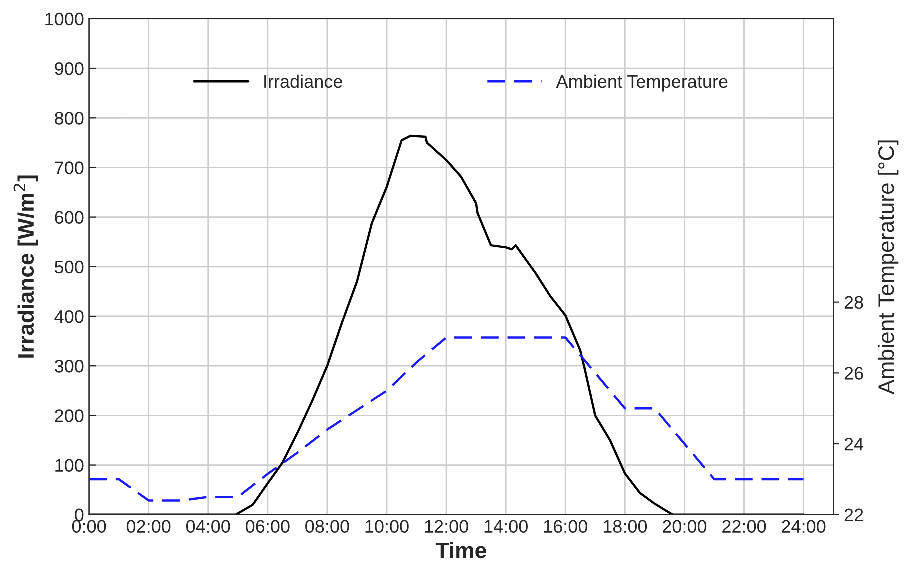 This screenshot has height=574, width=911. I want to click on y2-tick-label: 28, so click(854, 303).